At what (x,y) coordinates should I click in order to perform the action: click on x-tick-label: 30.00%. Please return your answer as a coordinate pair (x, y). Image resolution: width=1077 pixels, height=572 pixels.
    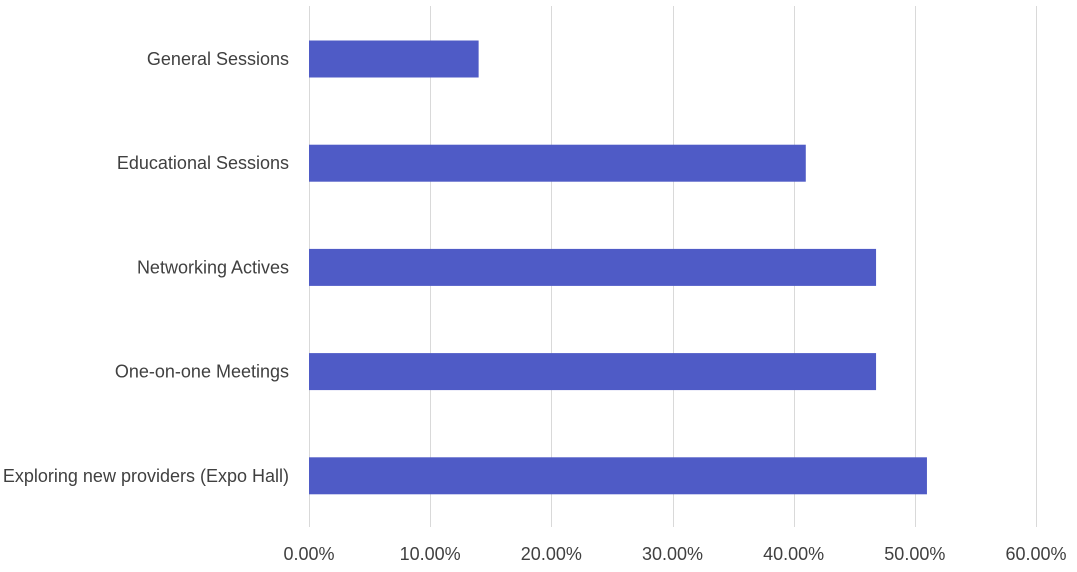
    Looking at the image, I should click on (672, 554).